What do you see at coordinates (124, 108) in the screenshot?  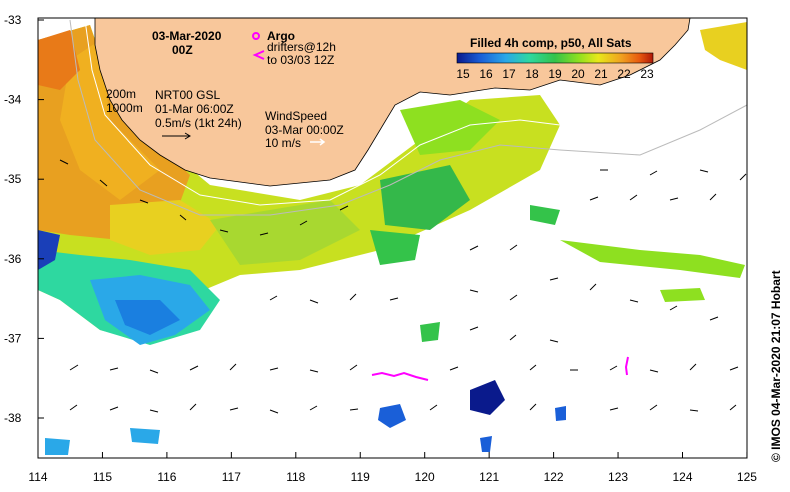 I see `isobath-1000-label: 1000m` at bounding box center [124, 108].